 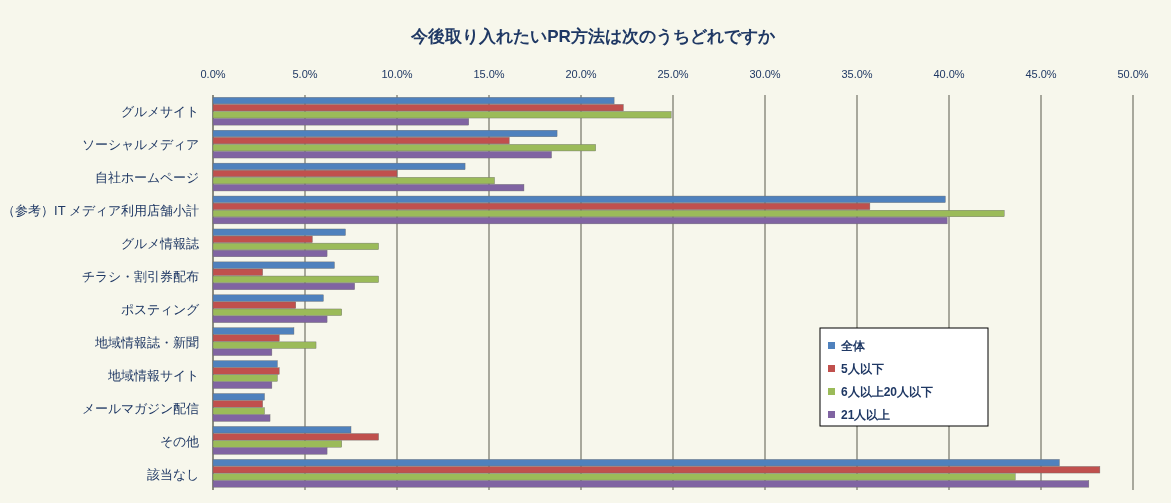 I want to click on x-tick-label: 45.0%, so click(x=1041, y=74).